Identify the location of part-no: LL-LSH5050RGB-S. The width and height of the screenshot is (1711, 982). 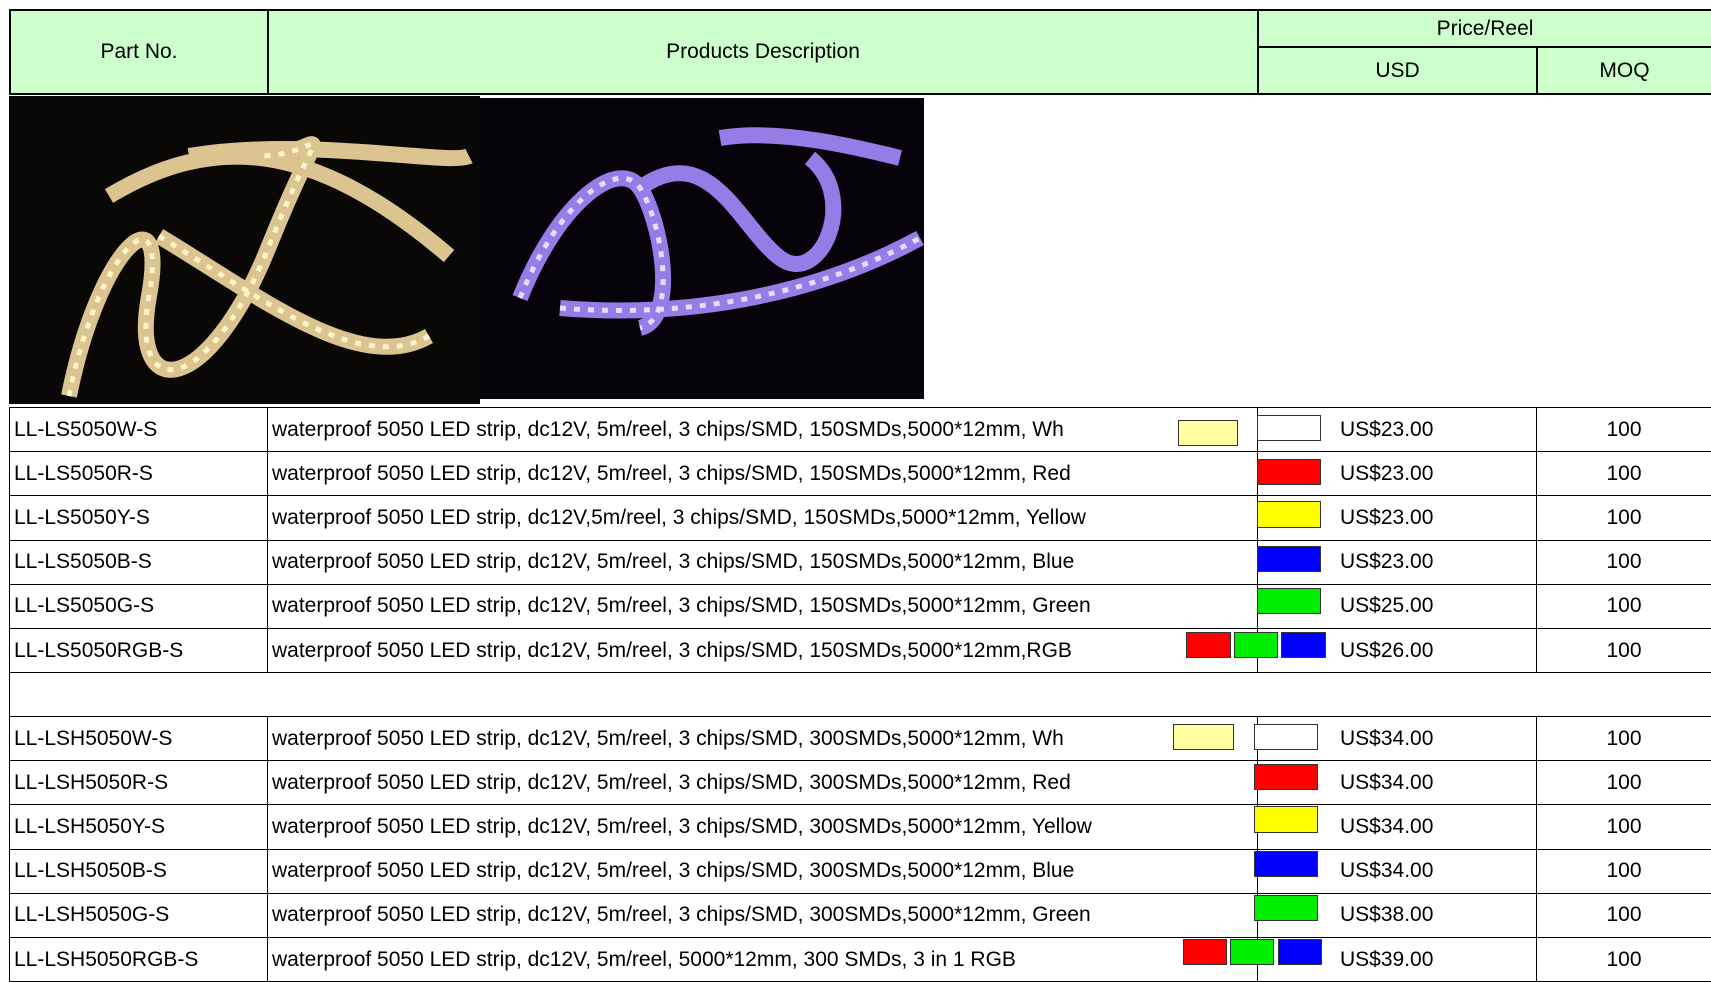
(138, 959).